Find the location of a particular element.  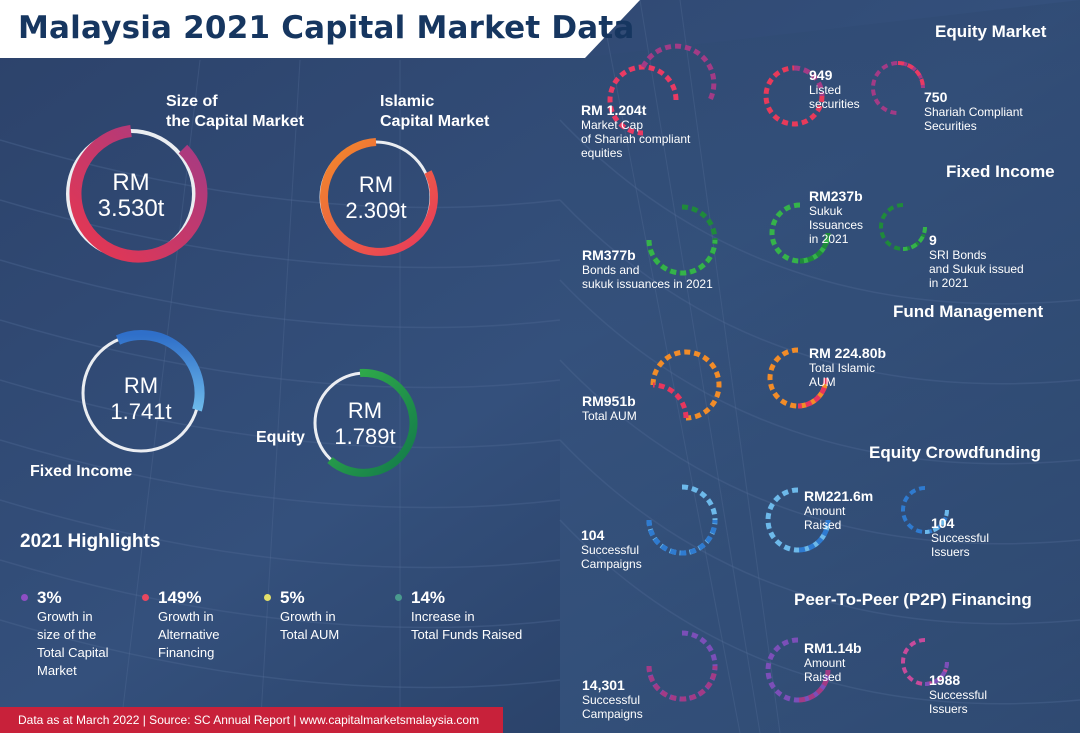

fixed-value: RM 1.741t is located at coordinates (141, 398).